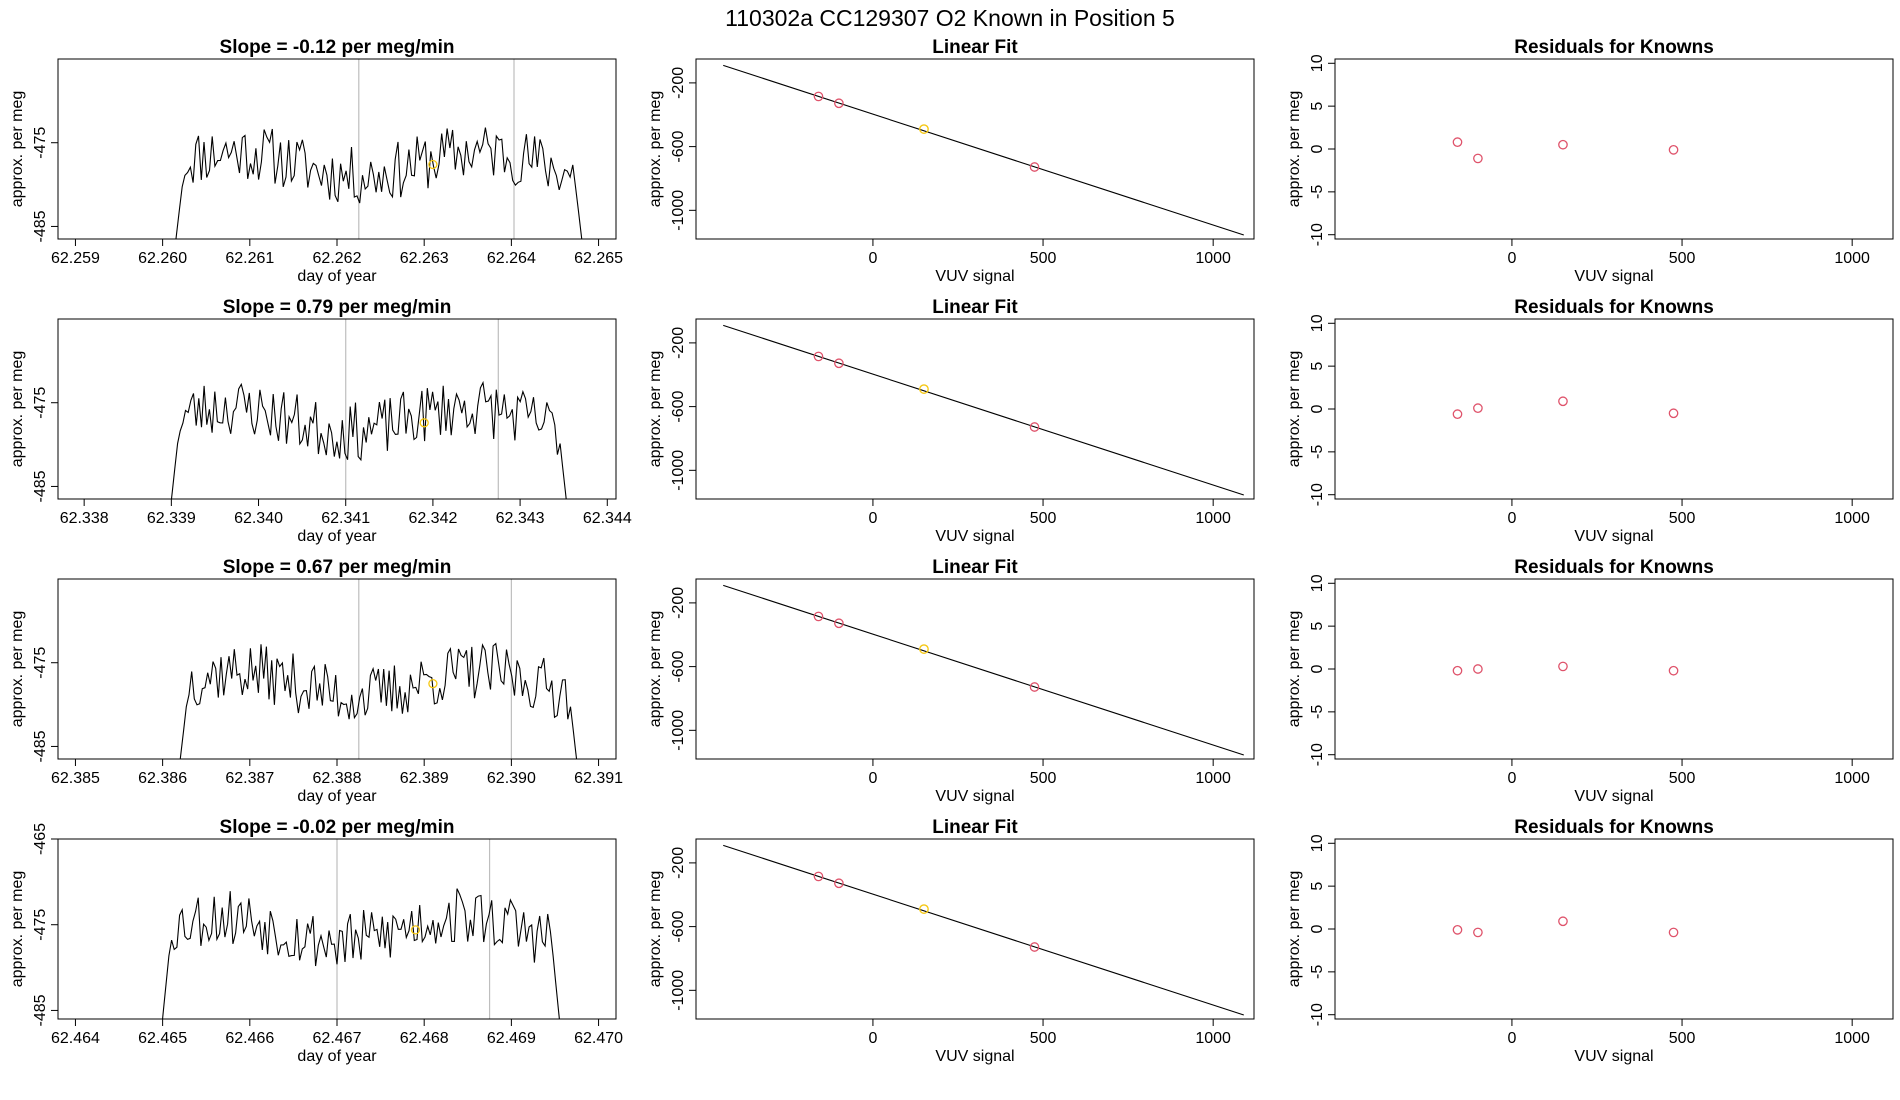 The image size is (1900, 1100). What do you see at coordinates (424, 258) in the screenshot?
I see `x-tick-label: 62.263` at bounding box center [424, 258].